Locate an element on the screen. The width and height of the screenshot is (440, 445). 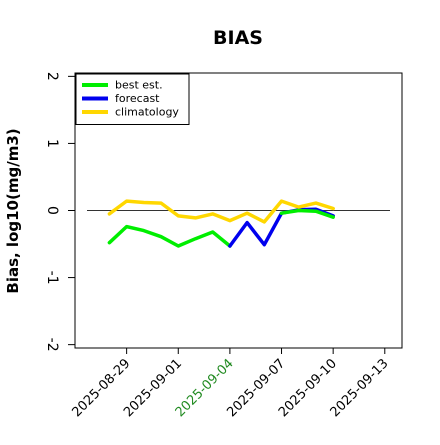
series-line-climatology is located at coordinates (221, 211).